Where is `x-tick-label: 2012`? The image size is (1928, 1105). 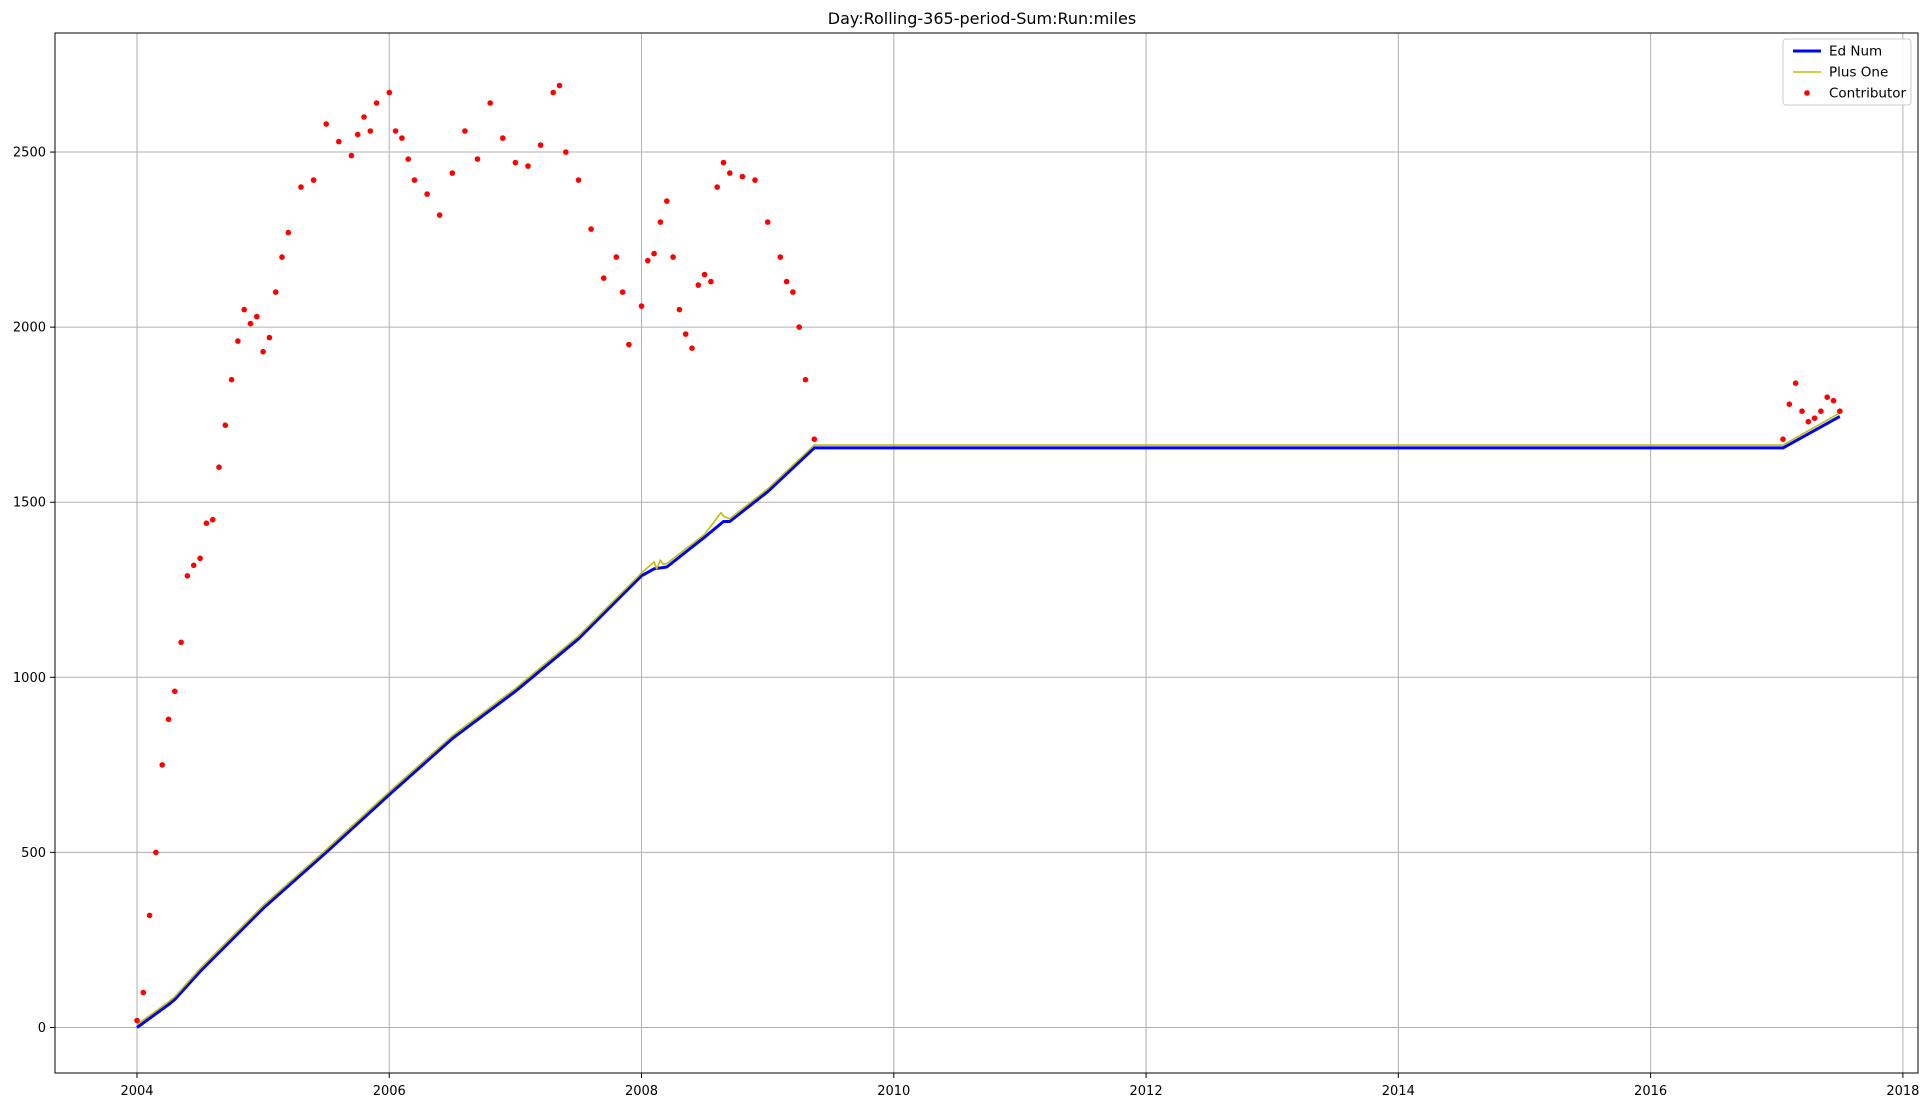
x-tick-label: 2012 is located at coordinates (1146, 1091).